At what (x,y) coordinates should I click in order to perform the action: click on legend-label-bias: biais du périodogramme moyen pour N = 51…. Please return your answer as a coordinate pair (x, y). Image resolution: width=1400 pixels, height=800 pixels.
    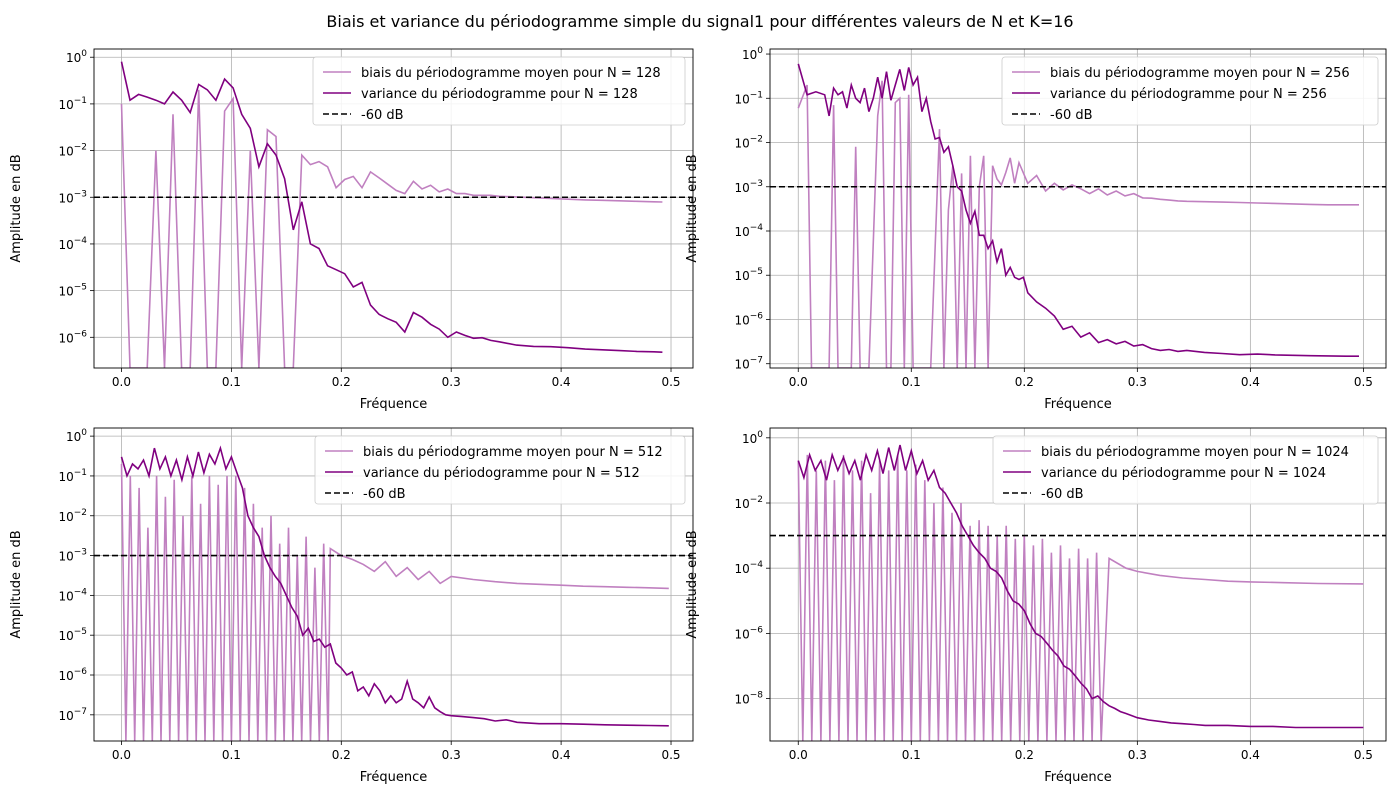
    Looking at the image, I should click on (513, 452).